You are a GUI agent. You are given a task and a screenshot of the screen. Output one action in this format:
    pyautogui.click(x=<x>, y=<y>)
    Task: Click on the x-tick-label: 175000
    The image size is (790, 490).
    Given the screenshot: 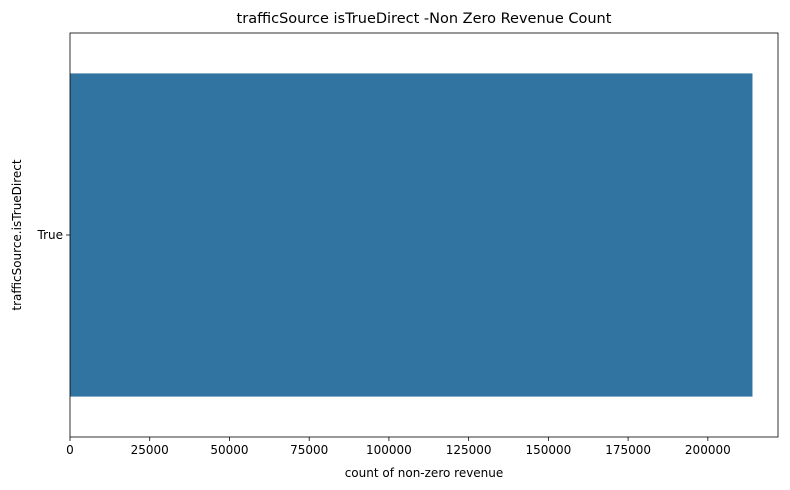 What is the action you would take?
    pyautogui.click(x=628, y=450)
    